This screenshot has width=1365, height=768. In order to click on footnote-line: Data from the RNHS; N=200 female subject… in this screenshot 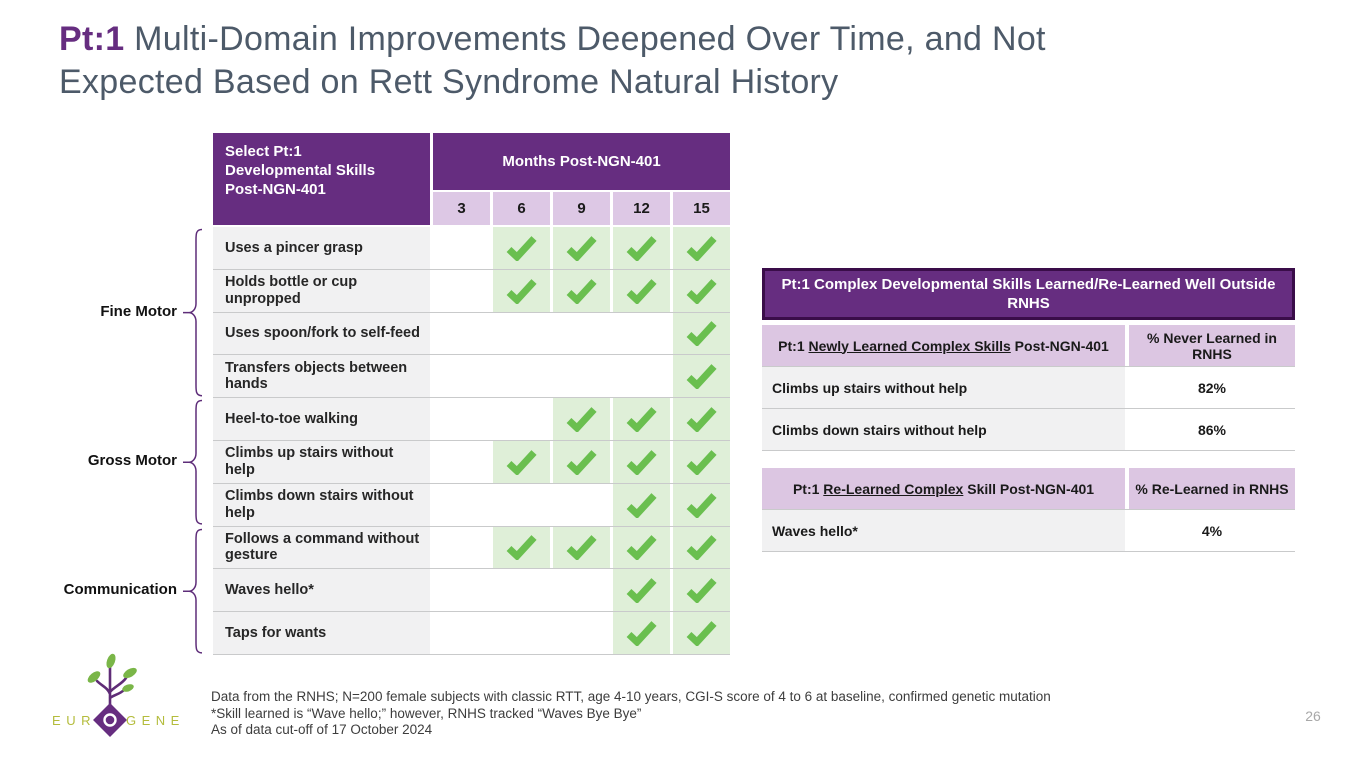, I will do `click(631, 696)`.